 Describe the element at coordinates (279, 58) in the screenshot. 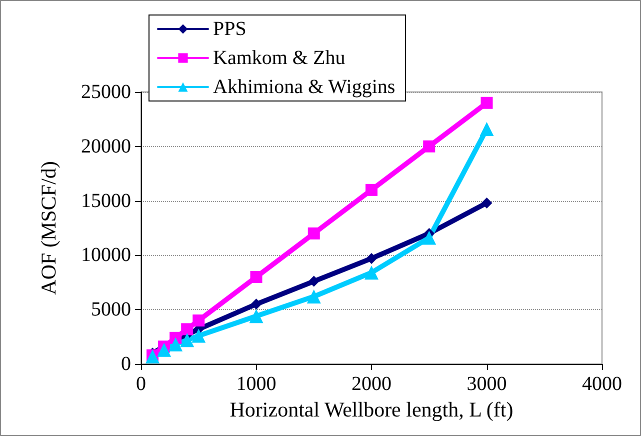

I see `legend-label: Kamkom & Zhu` at that location.